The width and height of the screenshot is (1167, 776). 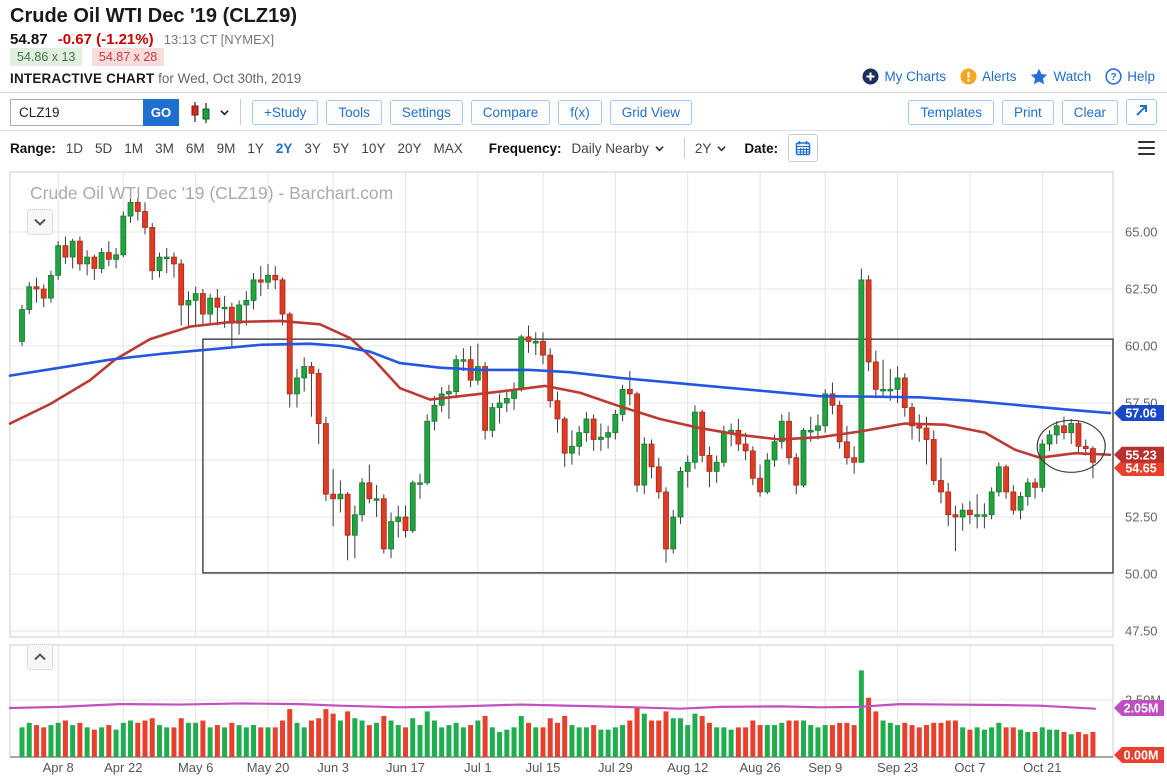 What do you see at coordinates (426, 112) in the screenshot?
I see `toolbar-button-settings: Settings` at bounding box center [426, 112].